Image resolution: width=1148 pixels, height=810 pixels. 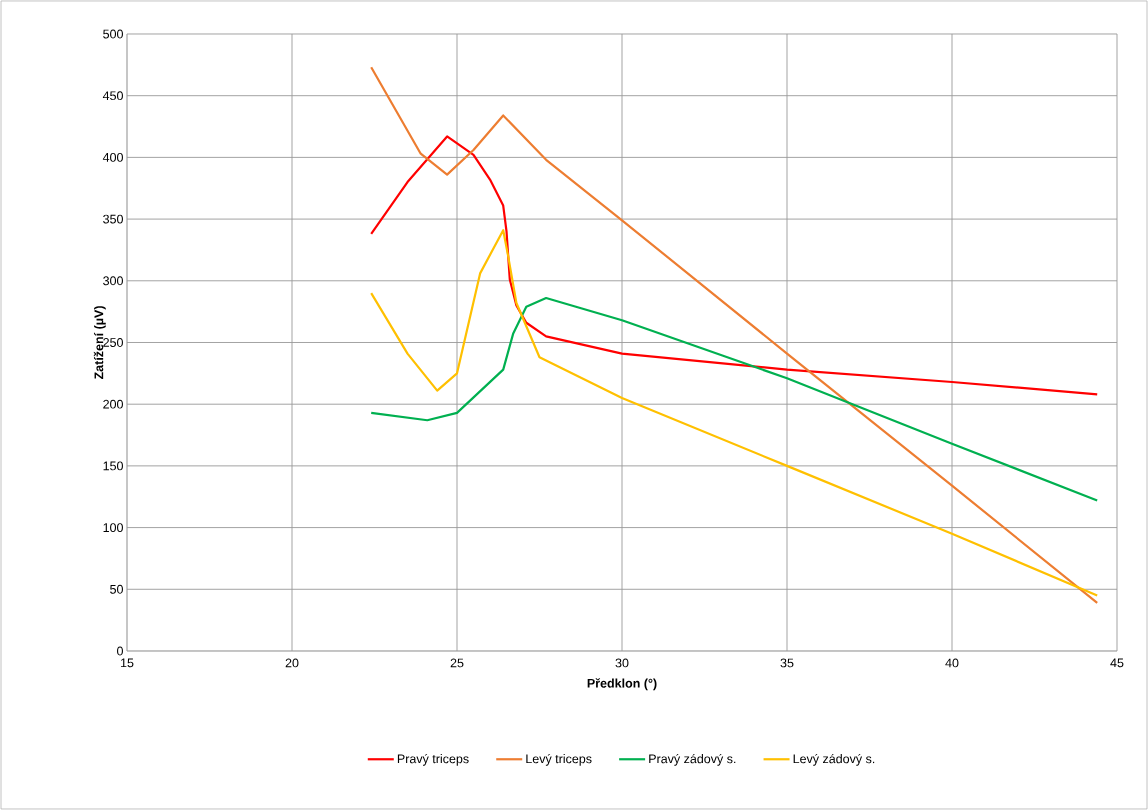 What do you see at coordinates (559, 759) in the screenshot?
I see `legend-label: Levý triceps` at bounding box center [559, 759].